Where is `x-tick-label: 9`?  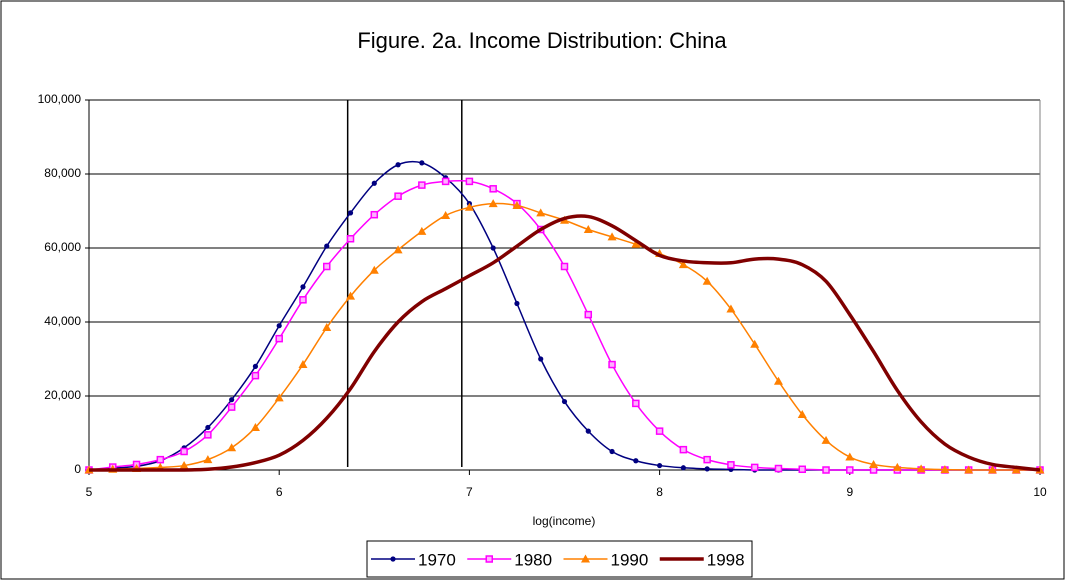 x-tick-label: 9 is located at coordinates (849, 492).